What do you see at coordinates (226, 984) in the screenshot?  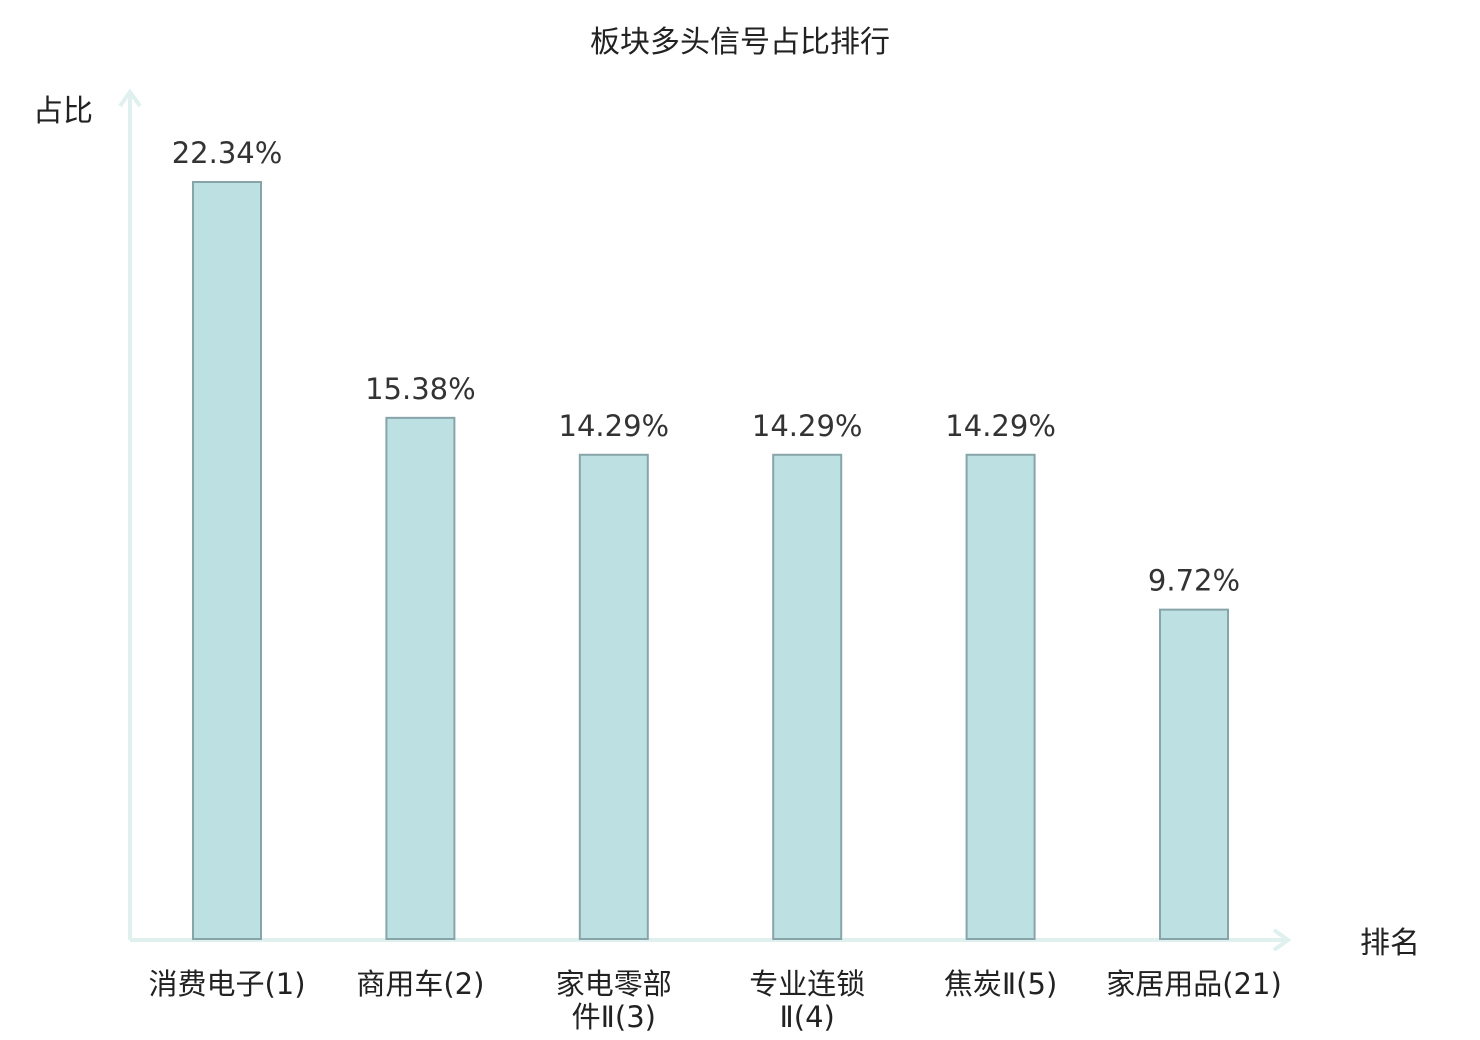 I see `category-label-1: 消费电子(1)` at bounding box center [226, 984].